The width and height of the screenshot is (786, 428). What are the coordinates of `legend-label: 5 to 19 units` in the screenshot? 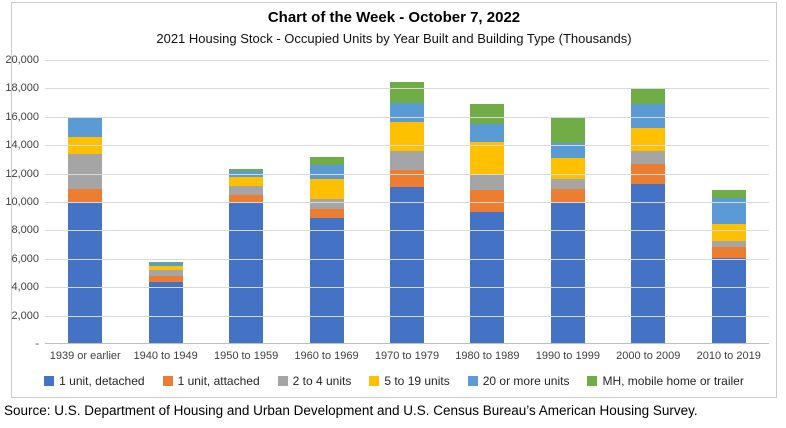 It's located at (417, 381).